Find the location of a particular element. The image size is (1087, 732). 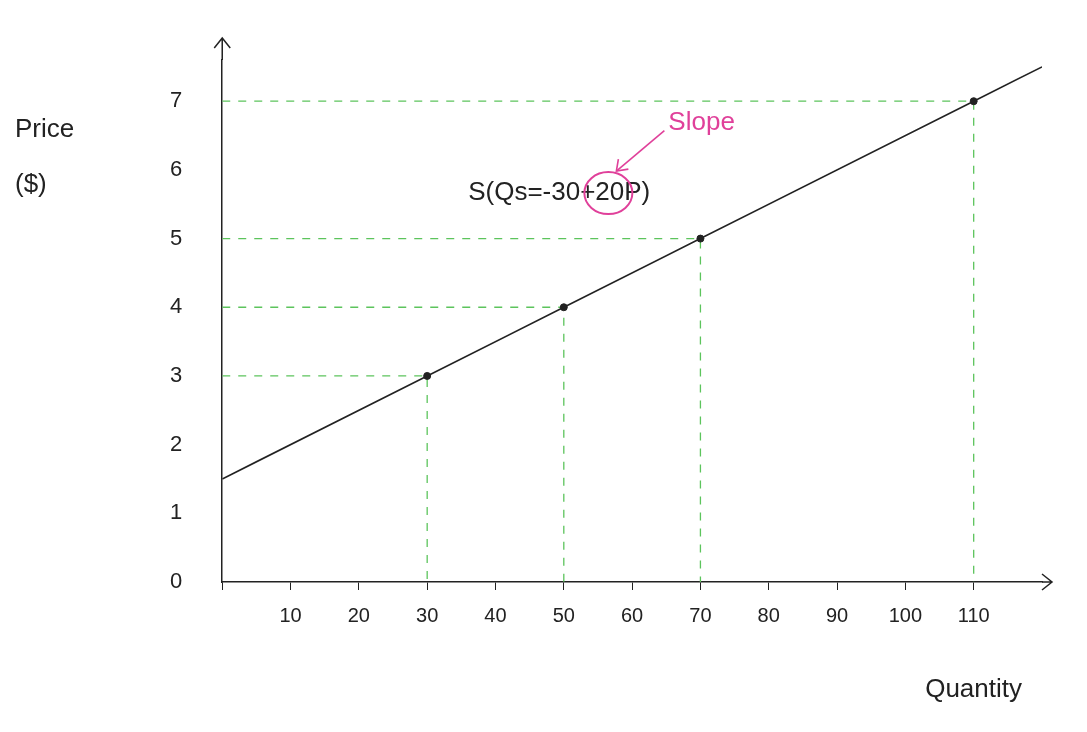

y-tick-label: 3 is located at coordinates (176, 375).